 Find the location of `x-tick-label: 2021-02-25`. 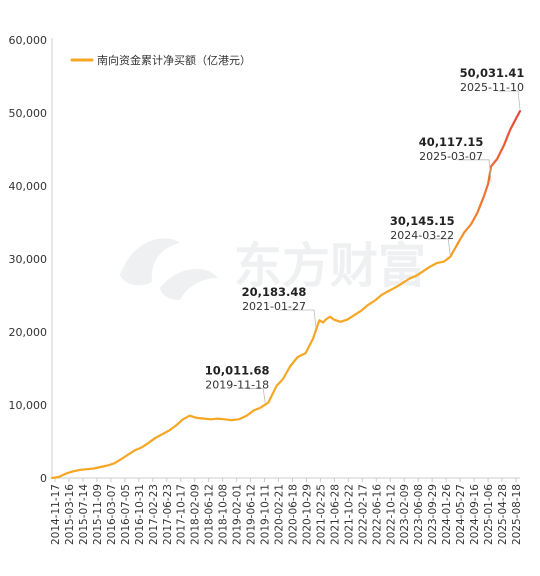

x-tick-label: 2021-02-25 is located at coordinates (321, 514).